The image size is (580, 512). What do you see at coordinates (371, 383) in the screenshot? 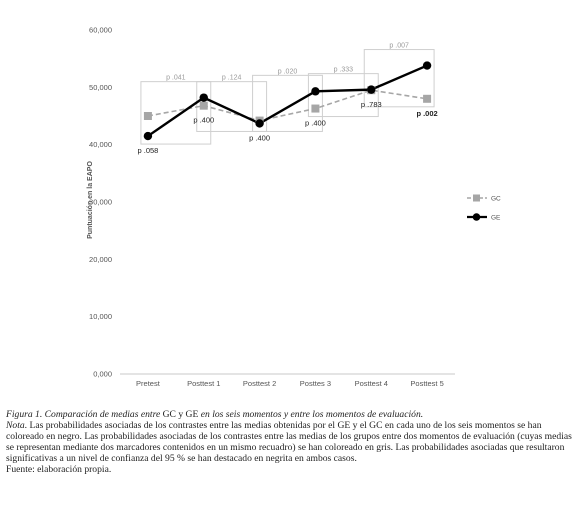
I see `x-tick-label: Posttest 4` at bounding box center [371, 383].